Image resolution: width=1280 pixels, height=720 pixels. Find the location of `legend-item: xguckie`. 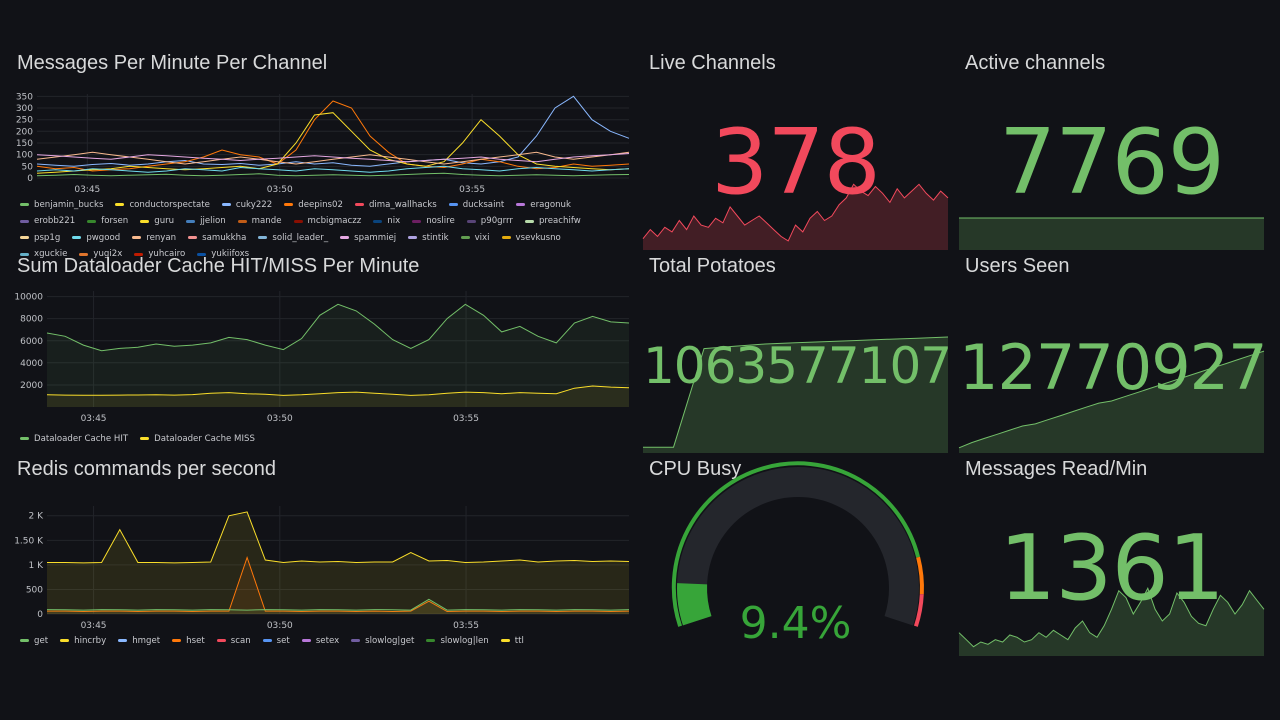

legend-item: xguckie is located at coordinates (43, 254).